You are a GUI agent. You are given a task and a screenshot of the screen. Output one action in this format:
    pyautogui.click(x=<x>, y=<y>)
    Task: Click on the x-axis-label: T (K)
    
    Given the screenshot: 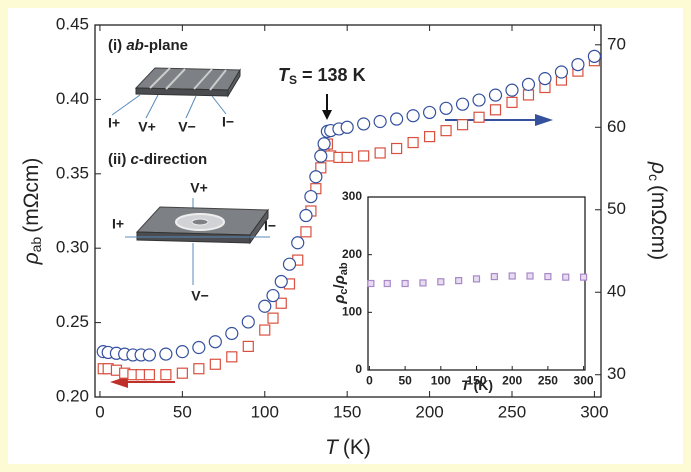 What is the action you would take?
    pyautogui.click(x=348, y=447)
    